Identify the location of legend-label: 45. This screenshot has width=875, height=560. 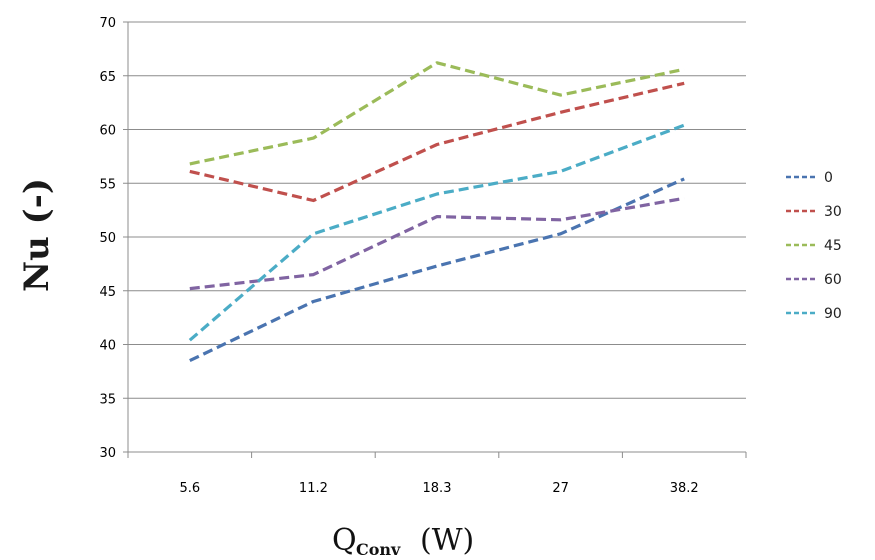
(833, 246).